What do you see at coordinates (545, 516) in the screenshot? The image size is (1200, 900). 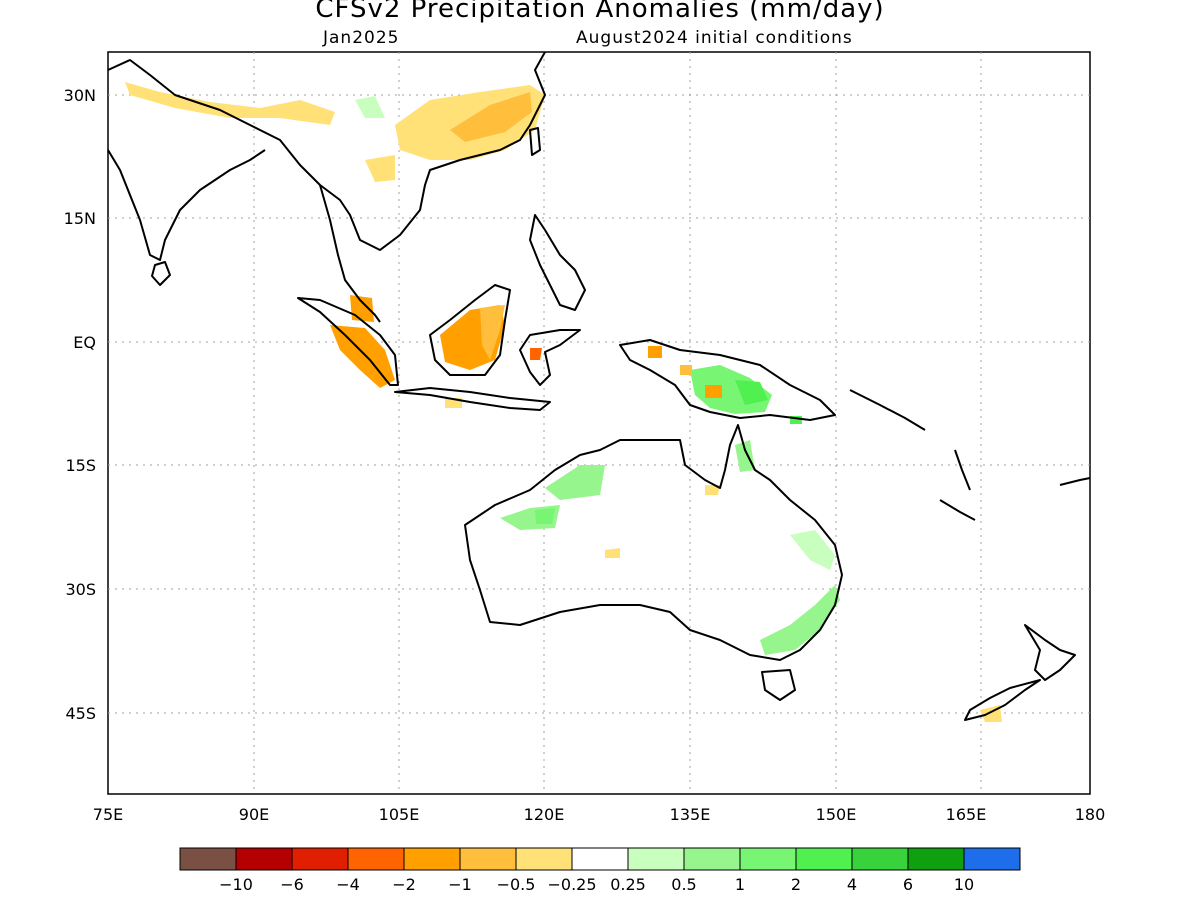 I see `wet-anomaly-pilbara-core` at bounding box center [545, 516].